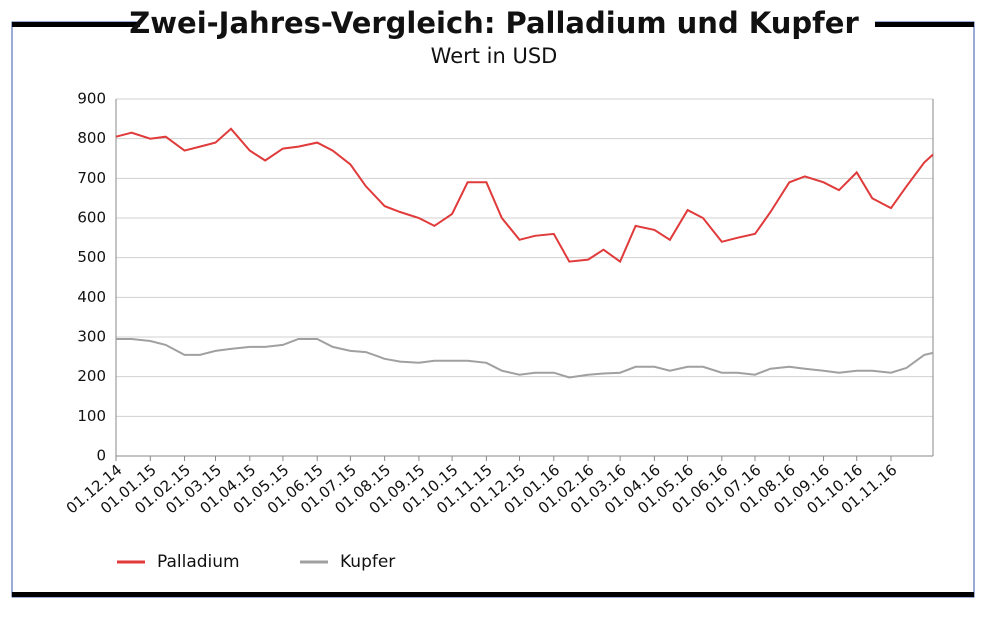  What do you see at coordinates (91, 178) in the screenshot?
I see `y-tick-label: 700` at bounding box center [91, 178].